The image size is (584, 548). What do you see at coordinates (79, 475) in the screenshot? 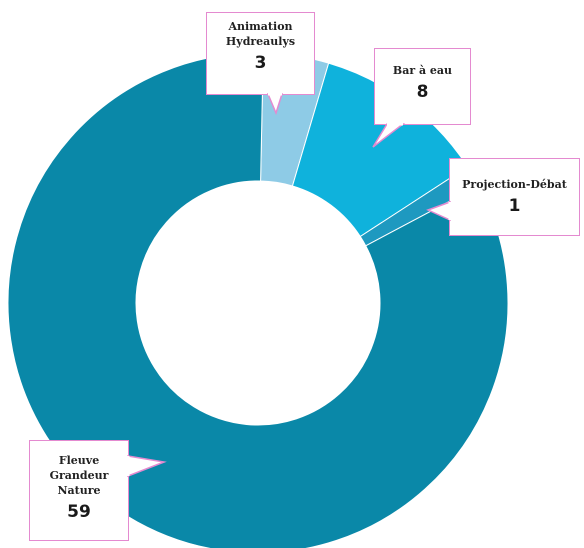
I see `callout-label-line: Grandeur` at bounding box center [79, 475].